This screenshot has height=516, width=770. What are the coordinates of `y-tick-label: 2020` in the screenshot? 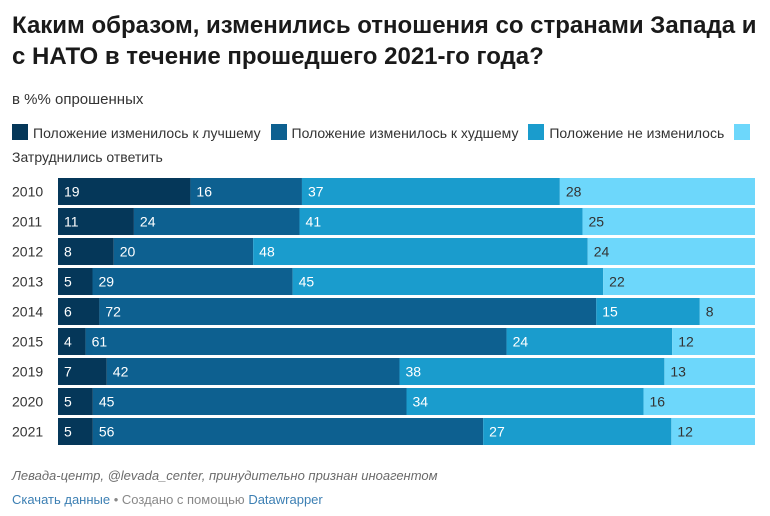 It's located at (27, 402).